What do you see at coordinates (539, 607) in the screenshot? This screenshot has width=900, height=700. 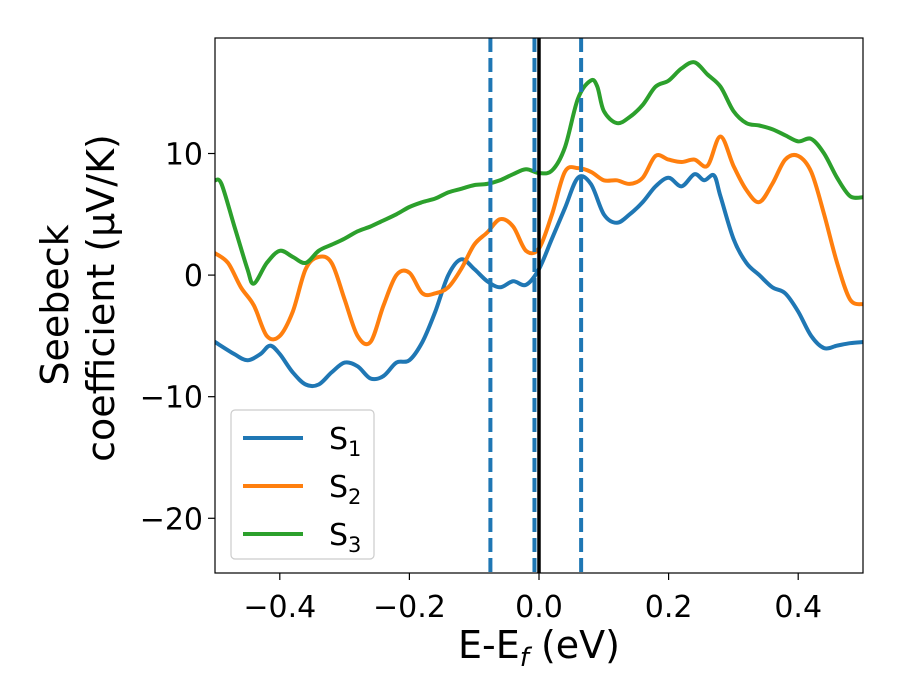 I see `x-tick-label: 0.0` at bounding box center [539, 607].